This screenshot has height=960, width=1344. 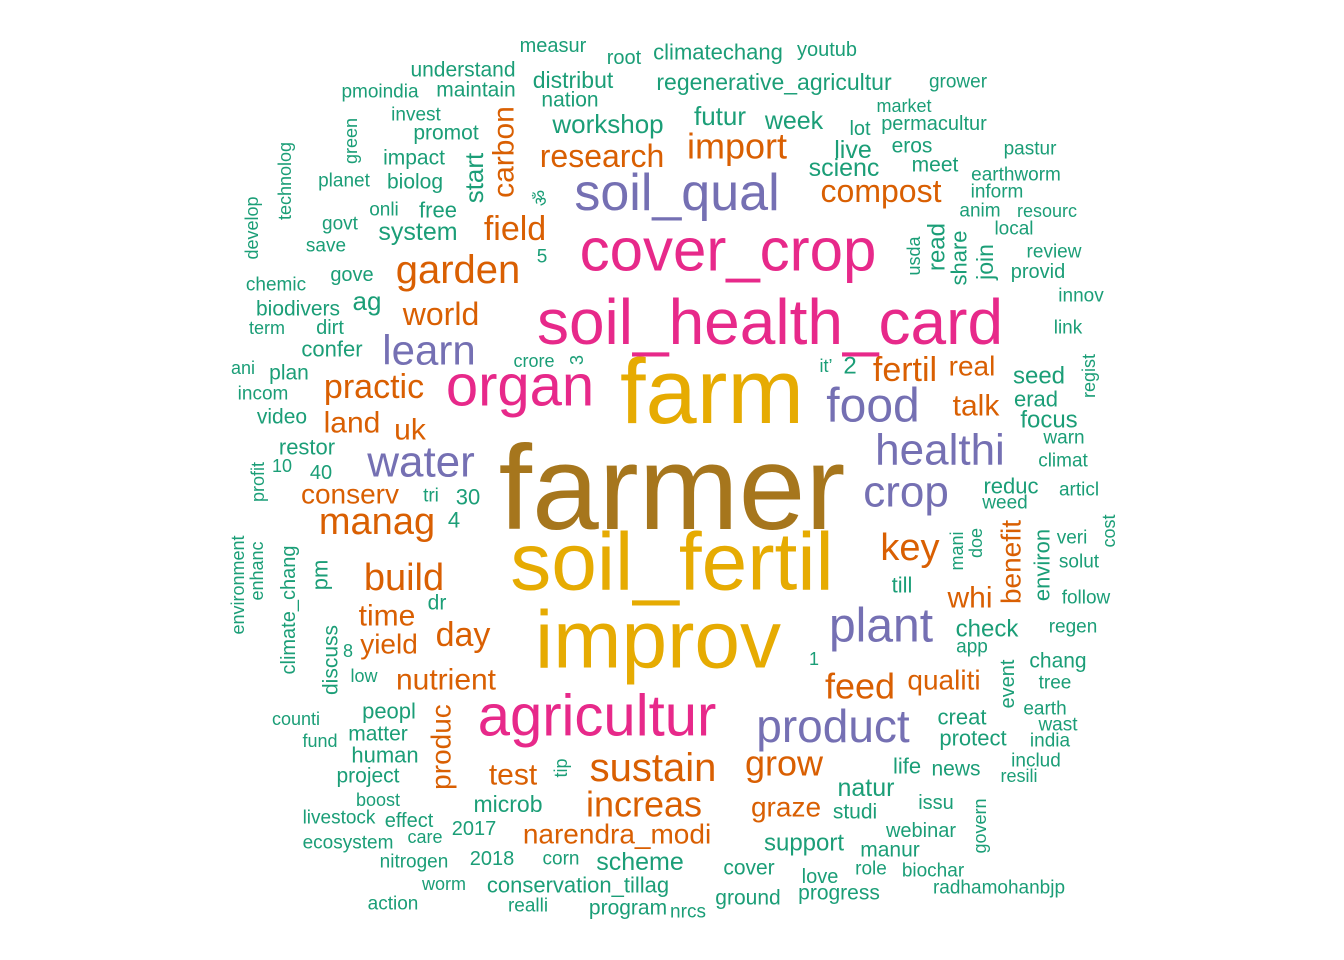 I want to click on word-low: low, so click(x=364, y=676).